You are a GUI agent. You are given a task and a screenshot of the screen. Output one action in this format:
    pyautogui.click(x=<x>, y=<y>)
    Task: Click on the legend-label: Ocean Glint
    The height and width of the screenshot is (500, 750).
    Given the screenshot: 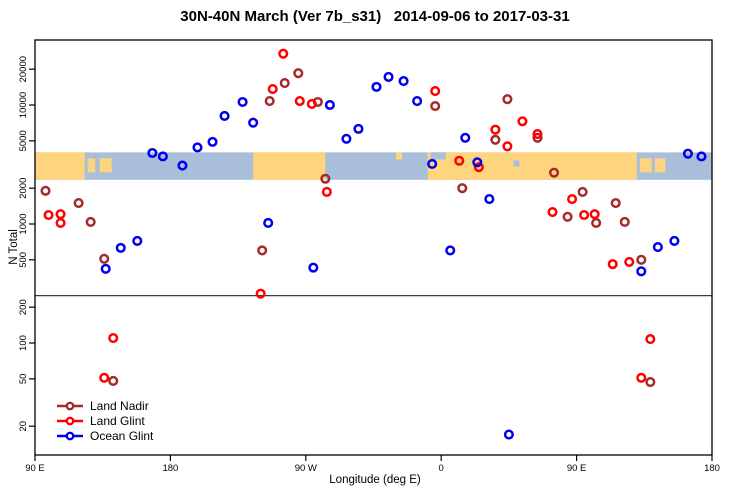 What is the action you would take?
    pyautogui.click(x=122, y=436)
    